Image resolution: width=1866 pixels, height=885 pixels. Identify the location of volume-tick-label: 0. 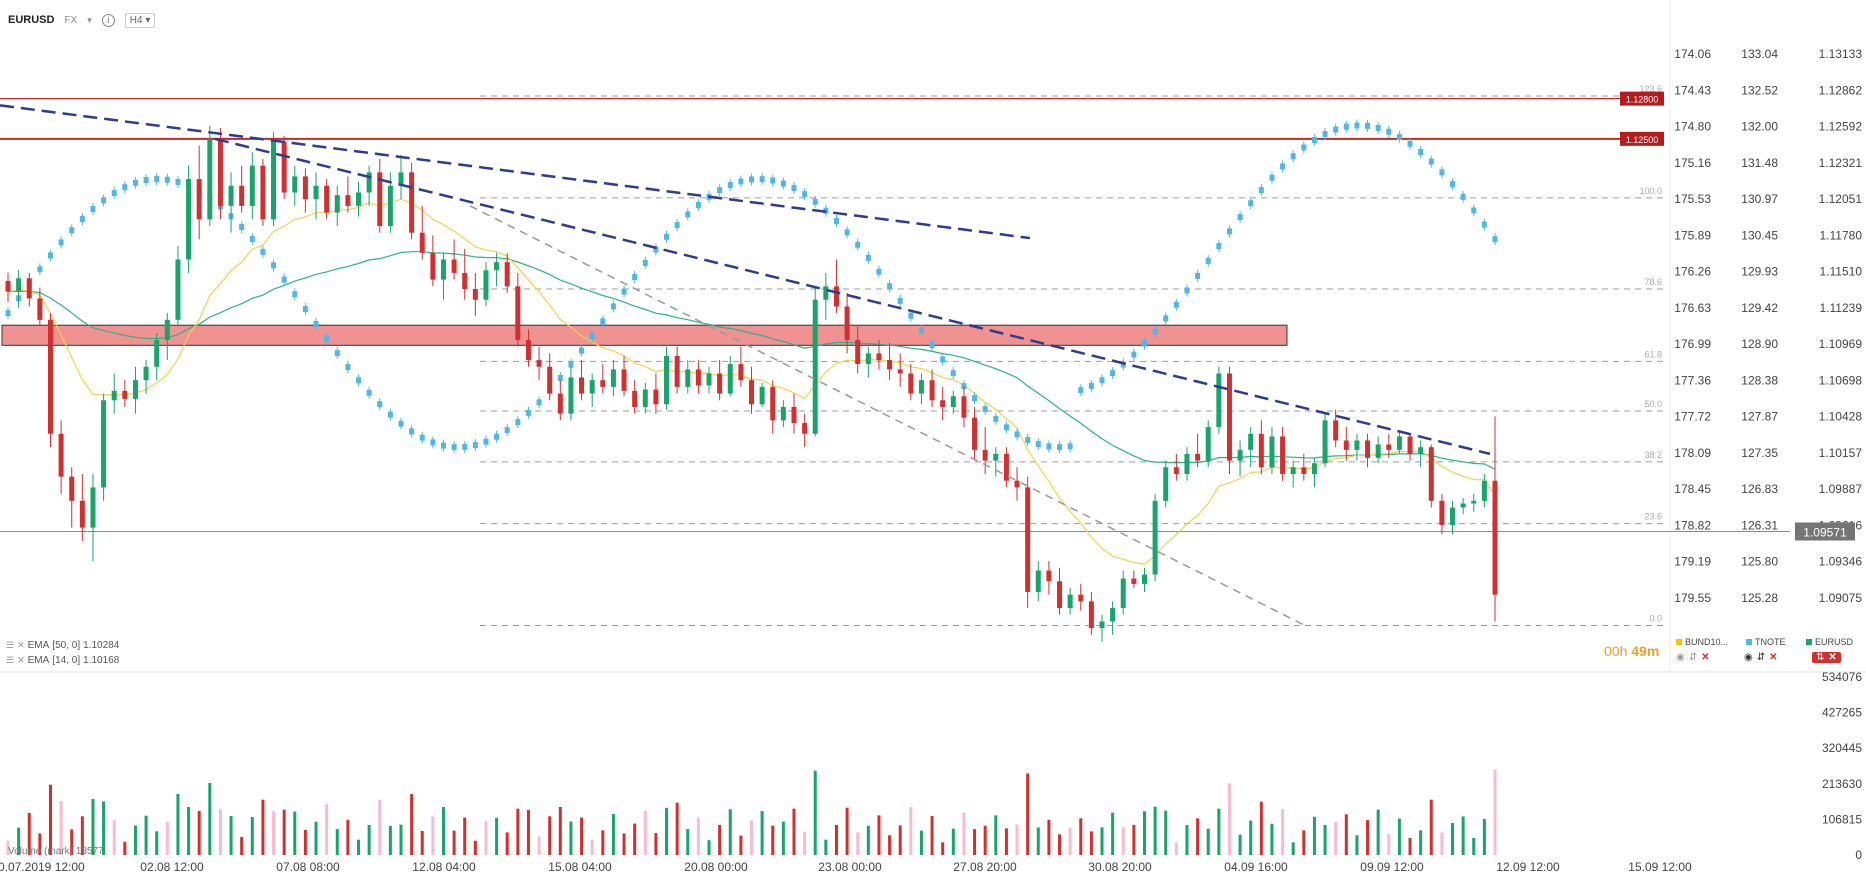
(1858, 855).